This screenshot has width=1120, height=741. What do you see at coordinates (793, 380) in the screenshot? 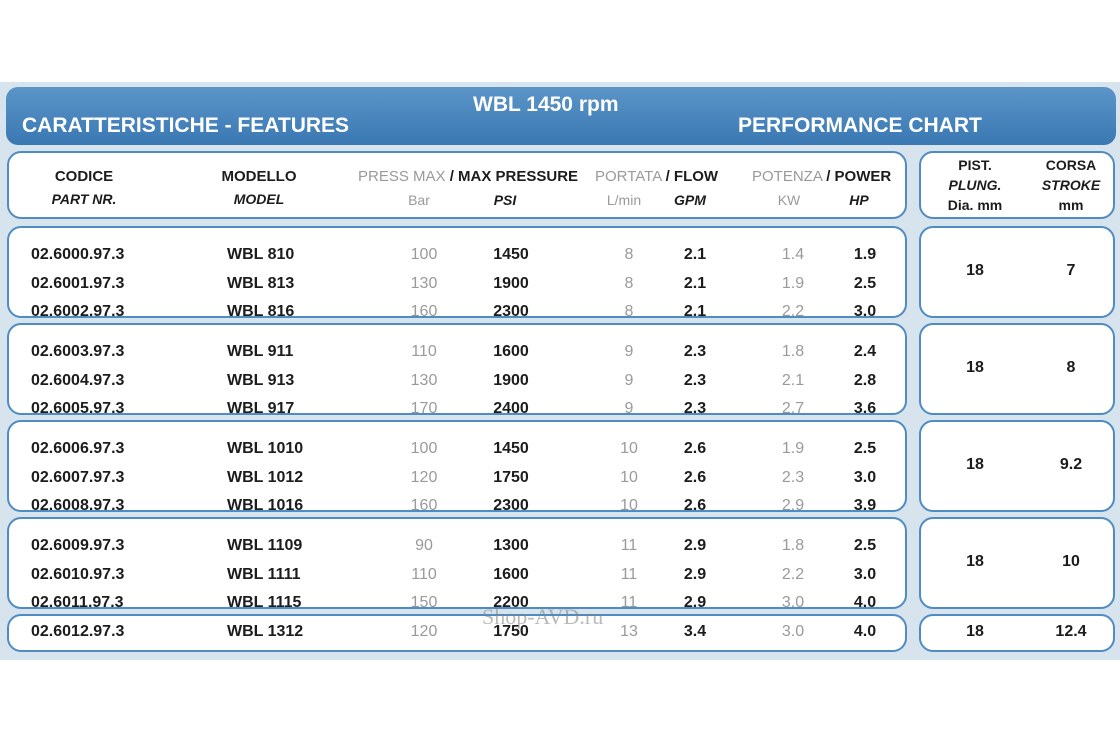
I see `cell-kw: 2.1` at bounding box center [793, 380].